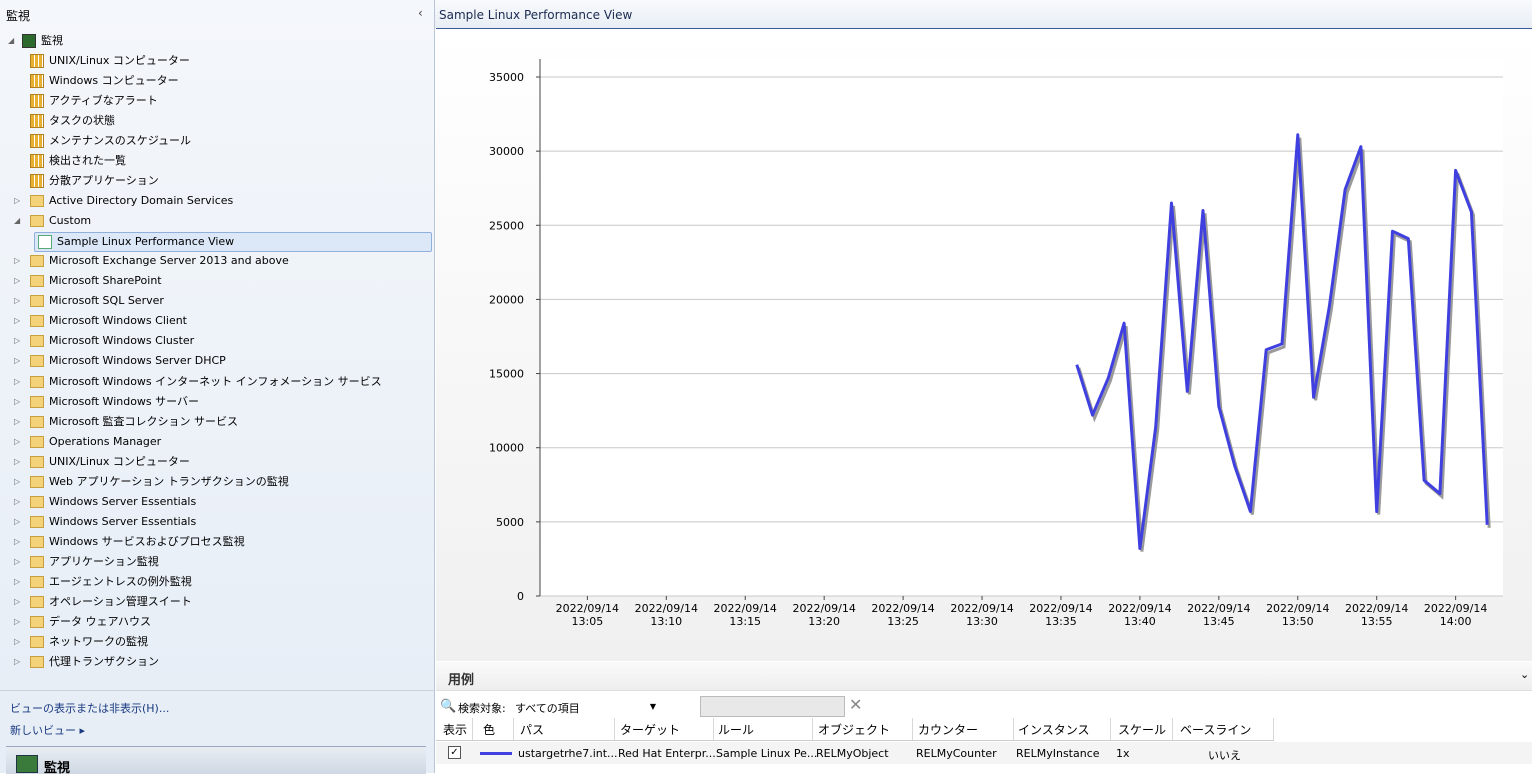 This screenshot has height=776, width=1532. What do you see at coordinates (489, 730) in the screenshot?
I see `column-header: 色` at bounding box center [489, 730].